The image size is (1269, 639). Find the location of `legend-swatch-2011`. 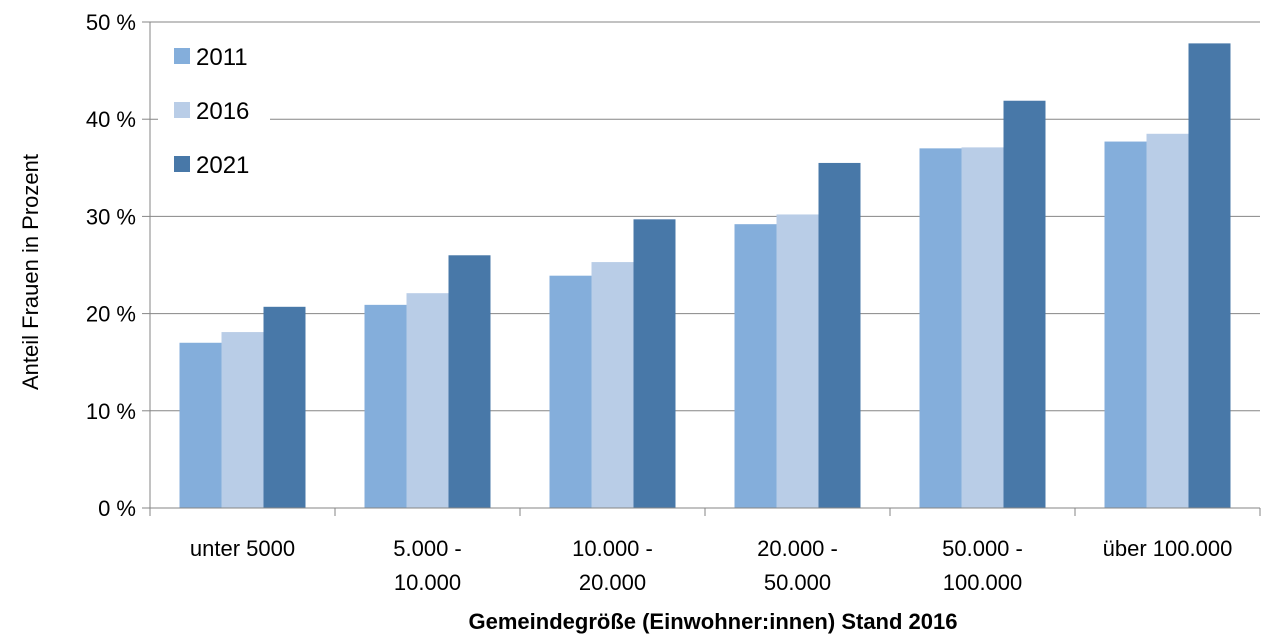

legend-swatch-2011 is located at coordinates (182, 56).